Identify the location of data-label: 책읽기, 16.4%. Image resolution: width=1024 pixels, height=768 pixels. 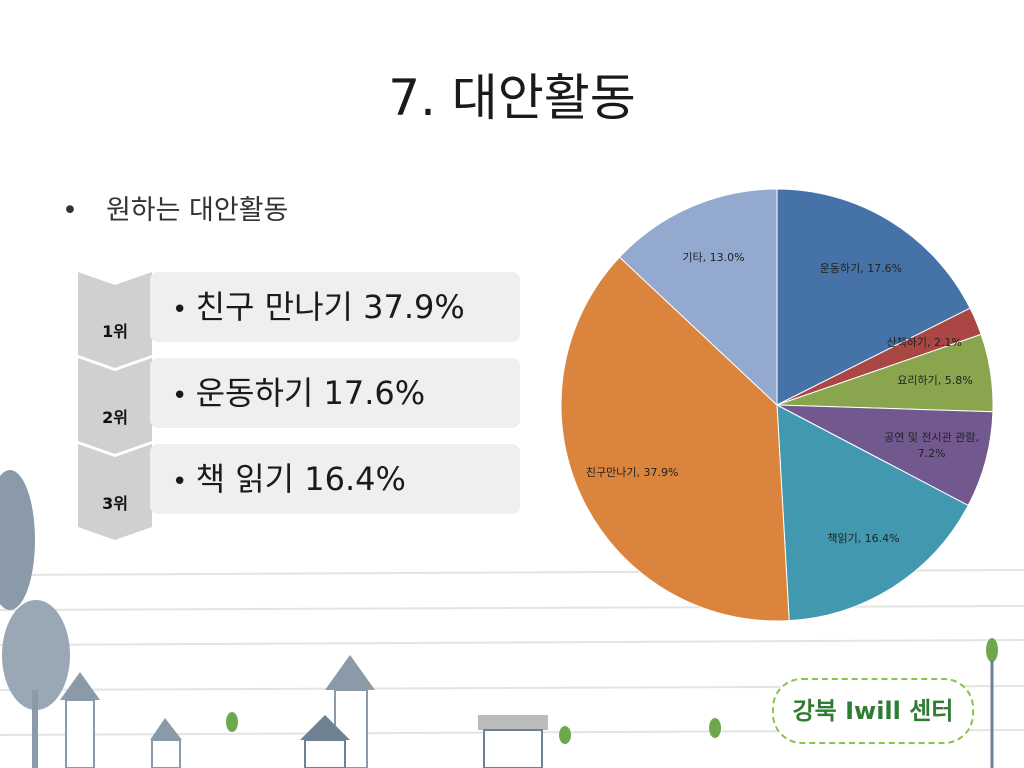
(863, 539).